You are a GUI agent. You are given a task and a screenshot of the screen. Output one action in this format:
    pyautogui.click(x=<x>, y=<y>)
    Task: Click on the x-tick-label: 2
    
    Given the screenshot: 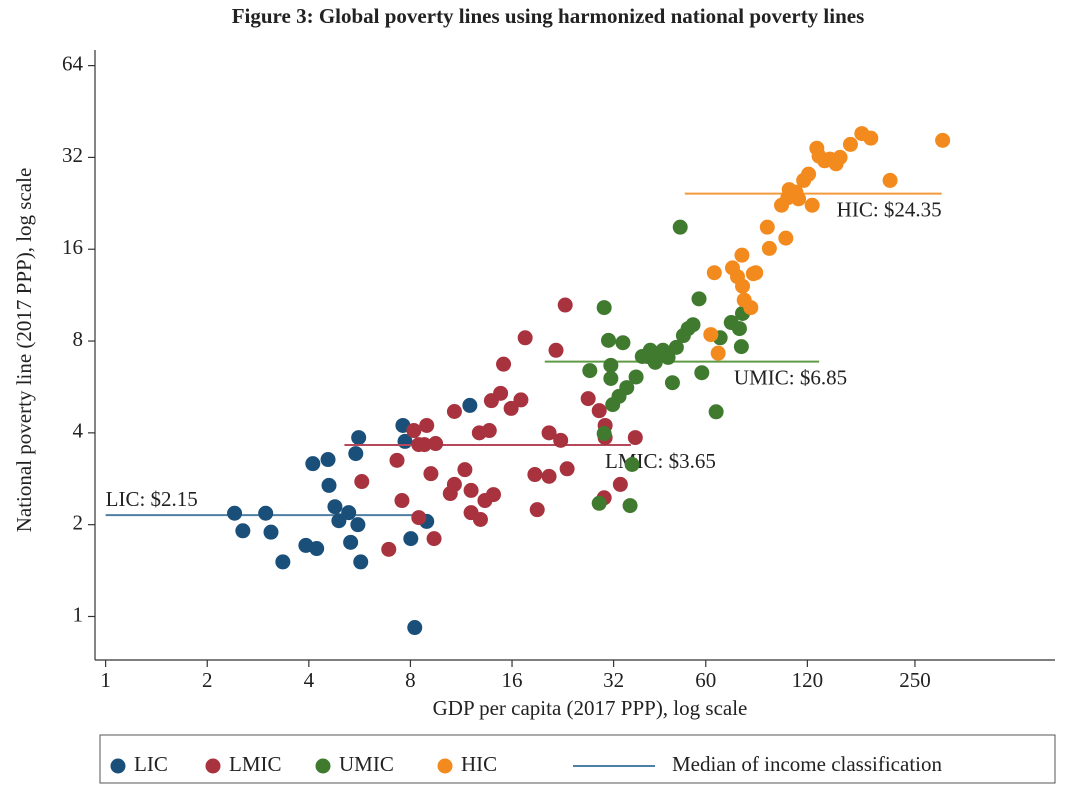 What is the action you would take?
    pyautogui.click(x=207, y=680)
    